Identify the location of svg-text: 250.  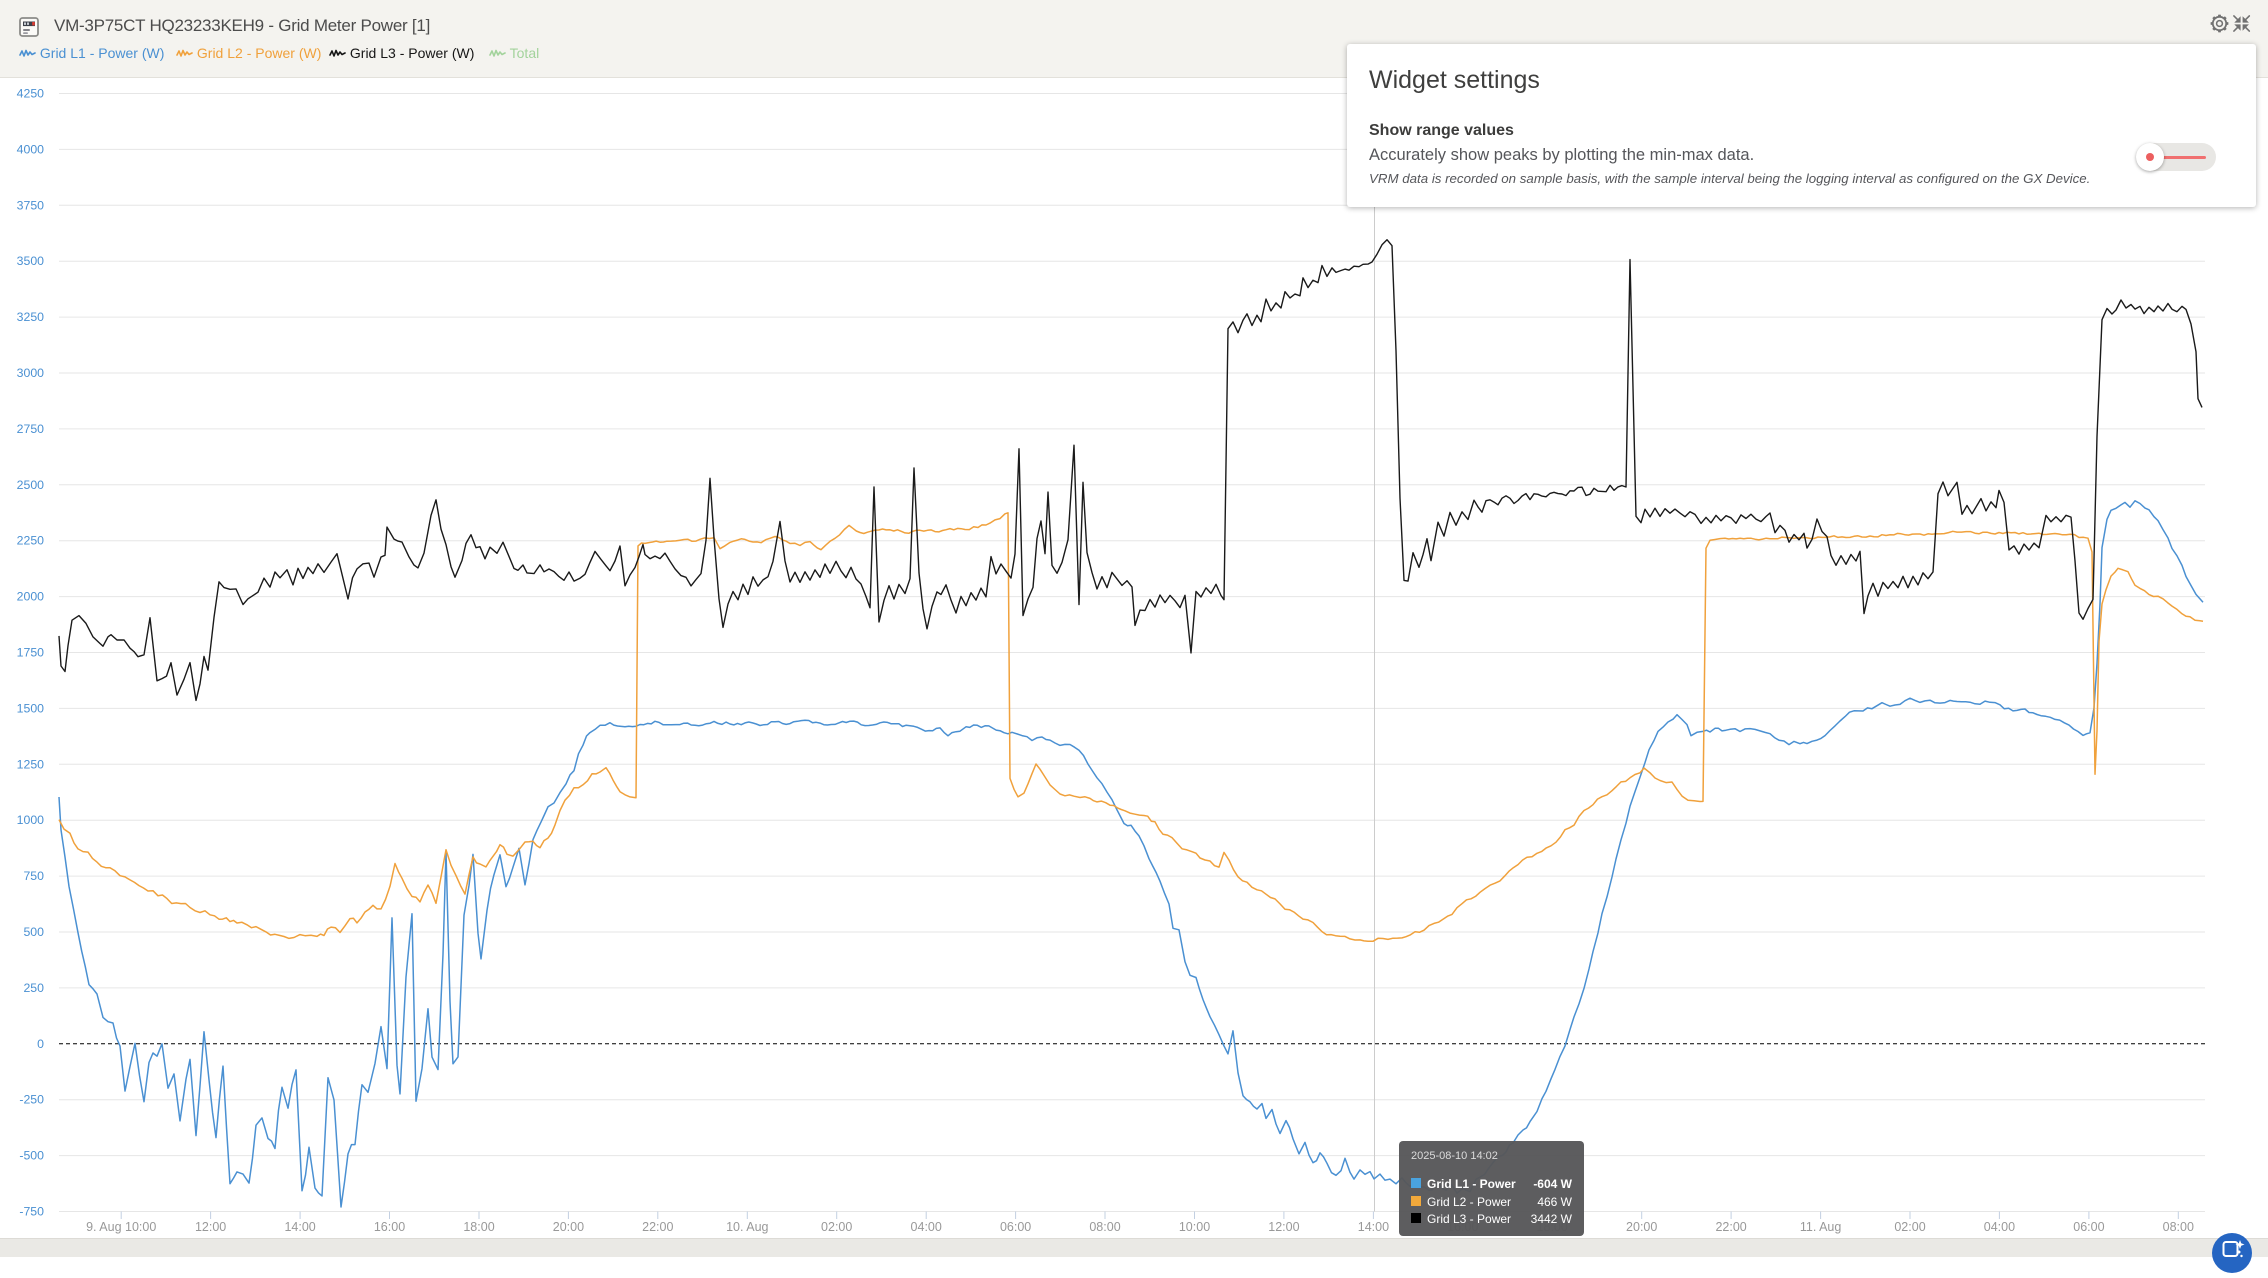
(33, 988).